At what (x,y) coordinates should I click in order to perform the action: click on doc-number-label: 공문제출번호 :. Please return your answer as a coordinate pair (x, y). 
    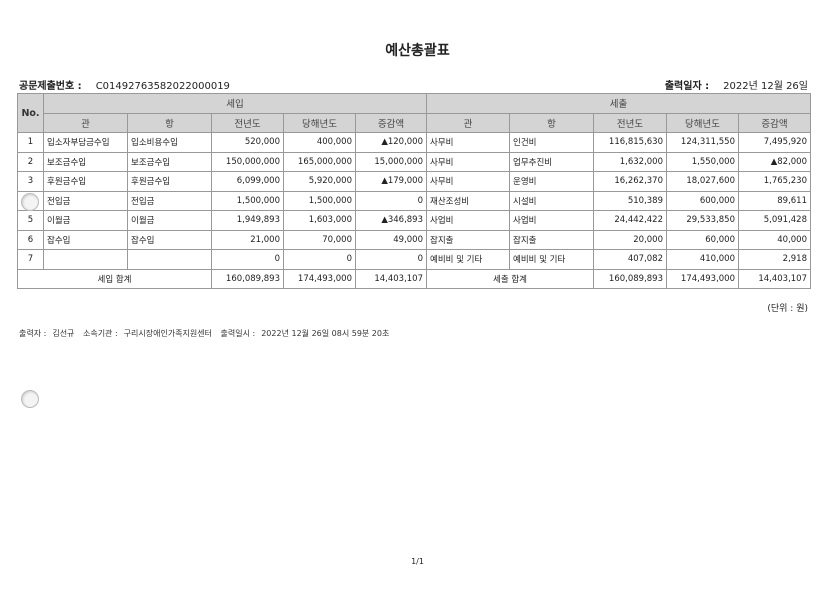
    Looking at the image, I should click on (50, 86).